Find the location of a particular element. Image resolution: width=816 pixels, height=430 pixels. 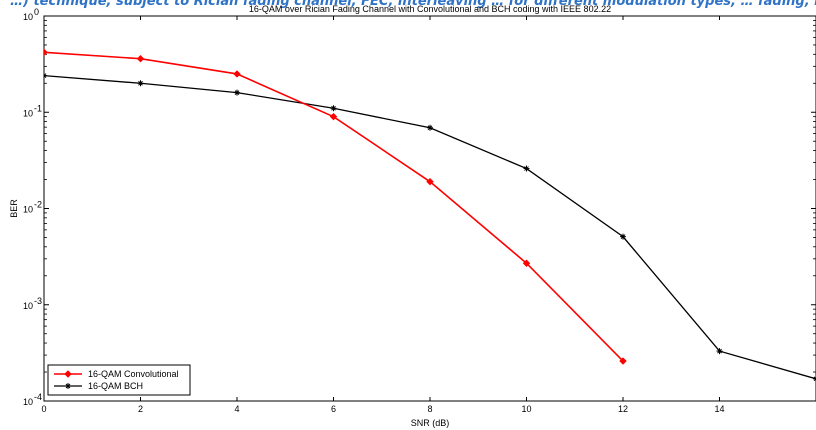

y-tick-exponent: -4 is located at coordinates (38, 397).